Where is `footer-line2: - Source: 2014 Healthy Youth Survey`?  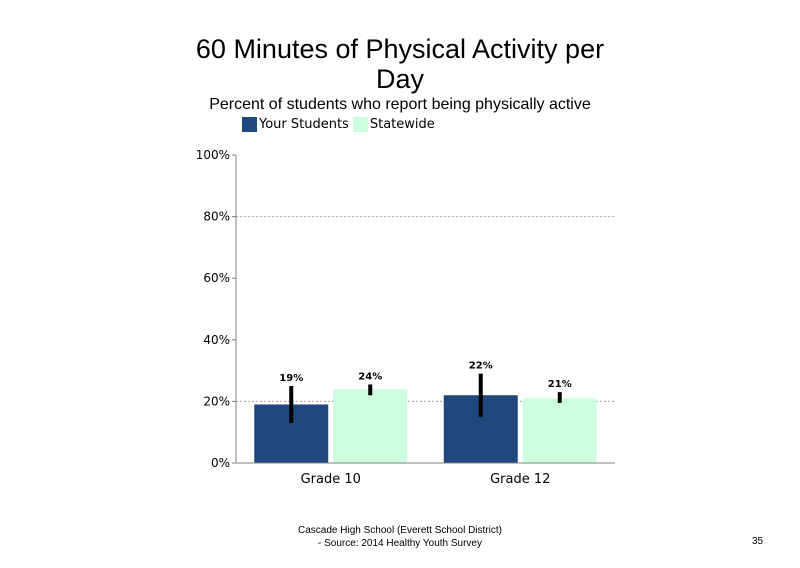
footer-line2: - Source: 2014 Healthy Youth Survey is located at coordinates (400, 543).